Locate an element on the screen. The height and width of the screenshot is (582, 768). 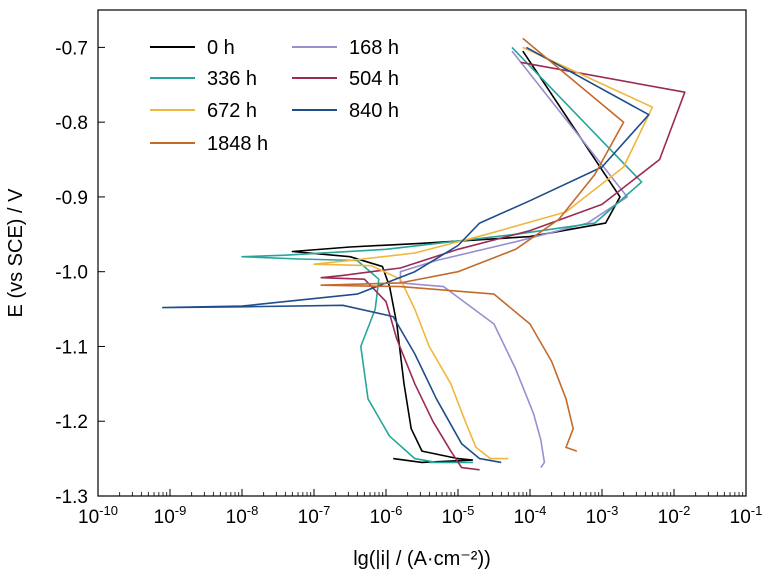
y-tick-label: -0.9 is located at coordinates (71, 198).